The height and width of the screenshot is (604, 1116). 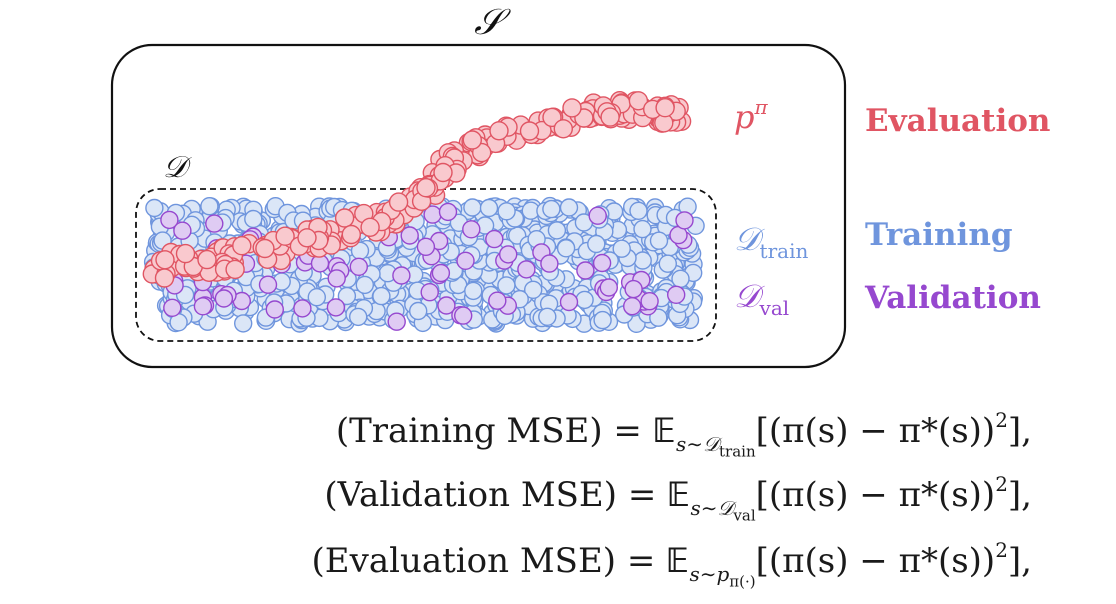 I want to click on svg-text: 𝒟train, so click(x=771, y=241).